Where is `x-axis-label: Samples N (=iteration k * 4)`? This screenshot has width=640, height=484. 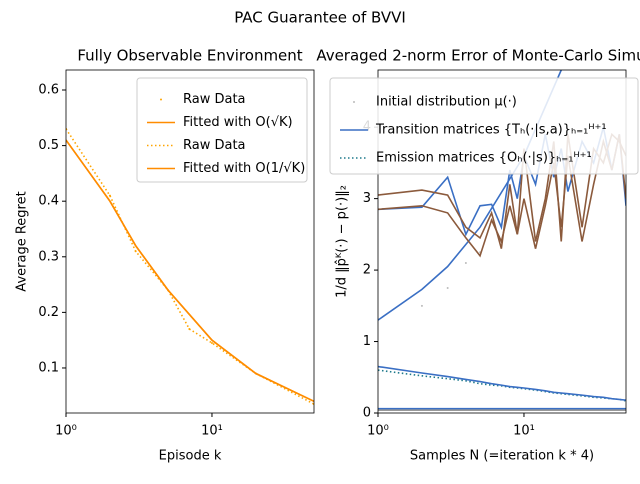
x-axis-label: Samples N (=iteration k * 4) is located at coordinates (502, 456).